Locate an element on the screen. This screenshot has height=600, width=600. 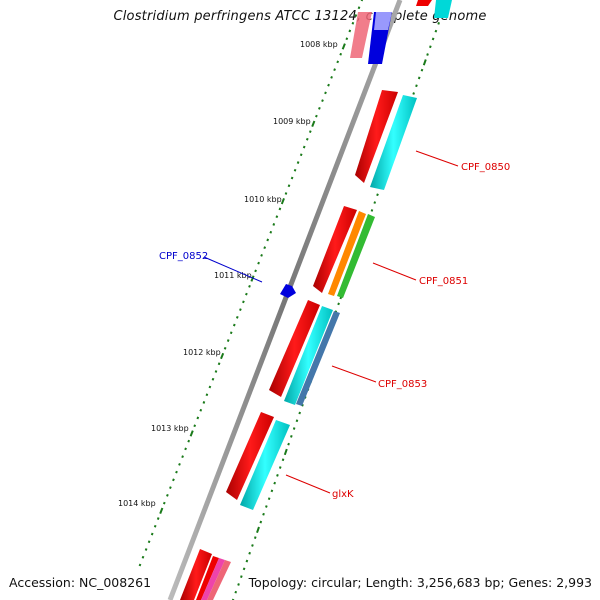
gene-label-glxk: glxK is located at coordinates (343, 494).